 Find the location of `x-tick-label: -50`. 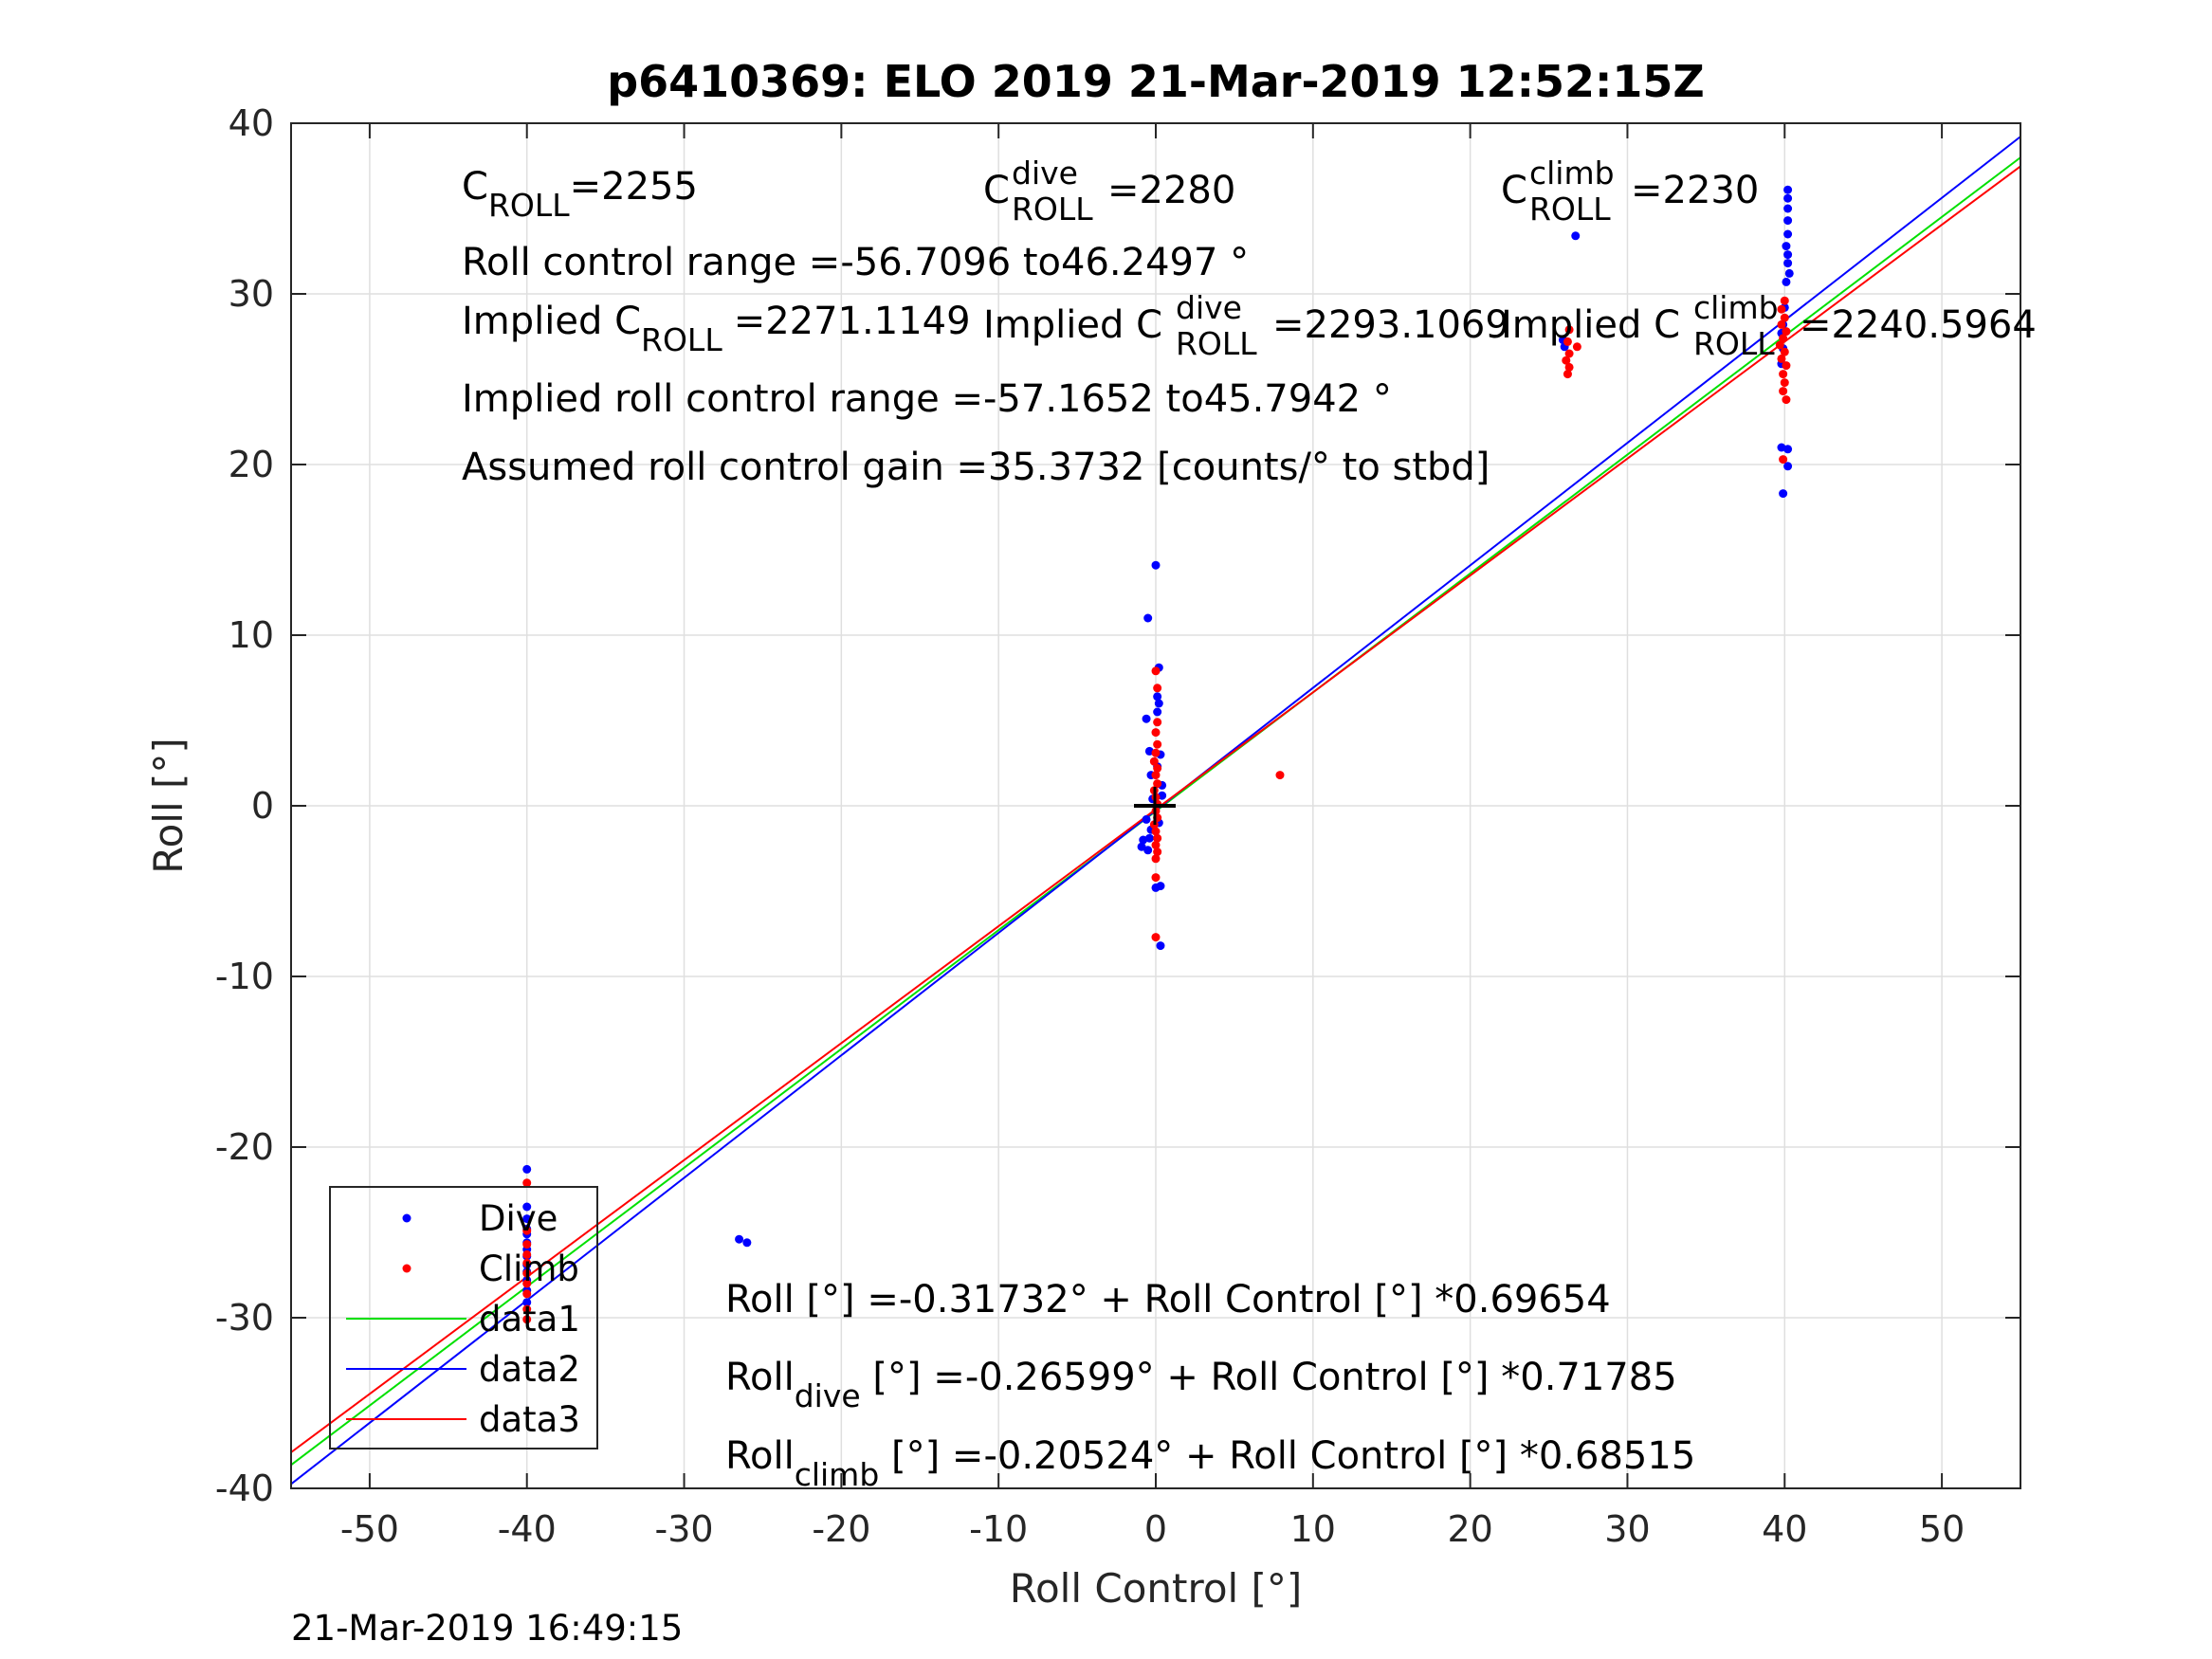

x-tick-label: -50 is located at coordinates (369, 1529).